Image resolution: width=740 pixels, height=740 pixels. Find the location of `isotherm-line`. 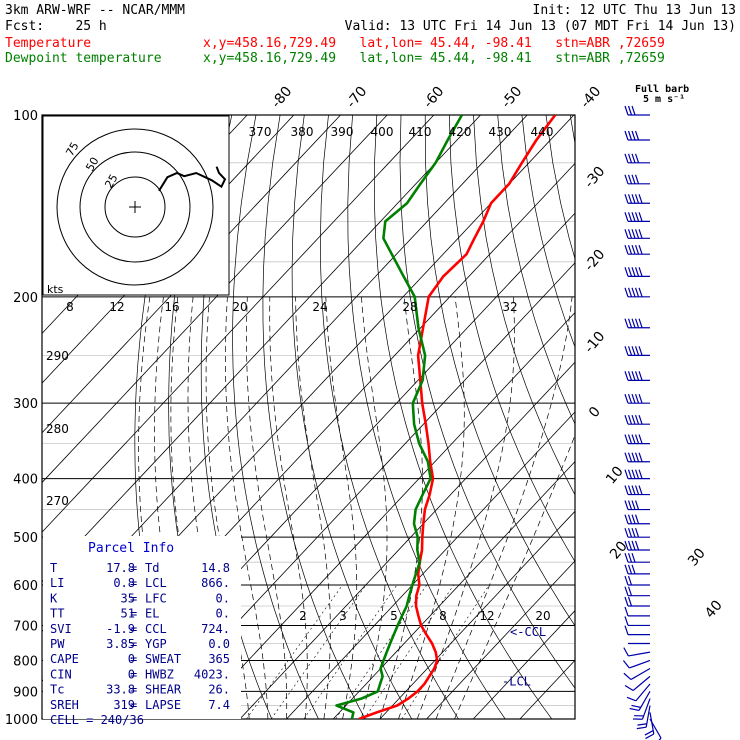

isotherm-line is located at coordinates (547, 689).